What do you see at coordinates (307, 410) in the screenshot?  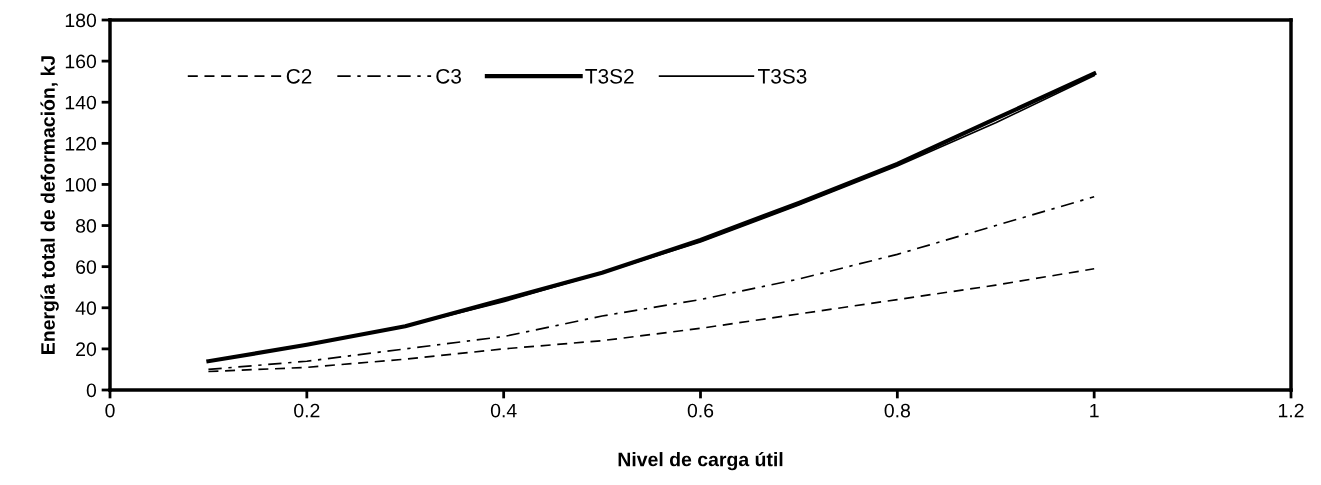 I see `x-tick-label: 0.2` at bounding box center [307, 410].